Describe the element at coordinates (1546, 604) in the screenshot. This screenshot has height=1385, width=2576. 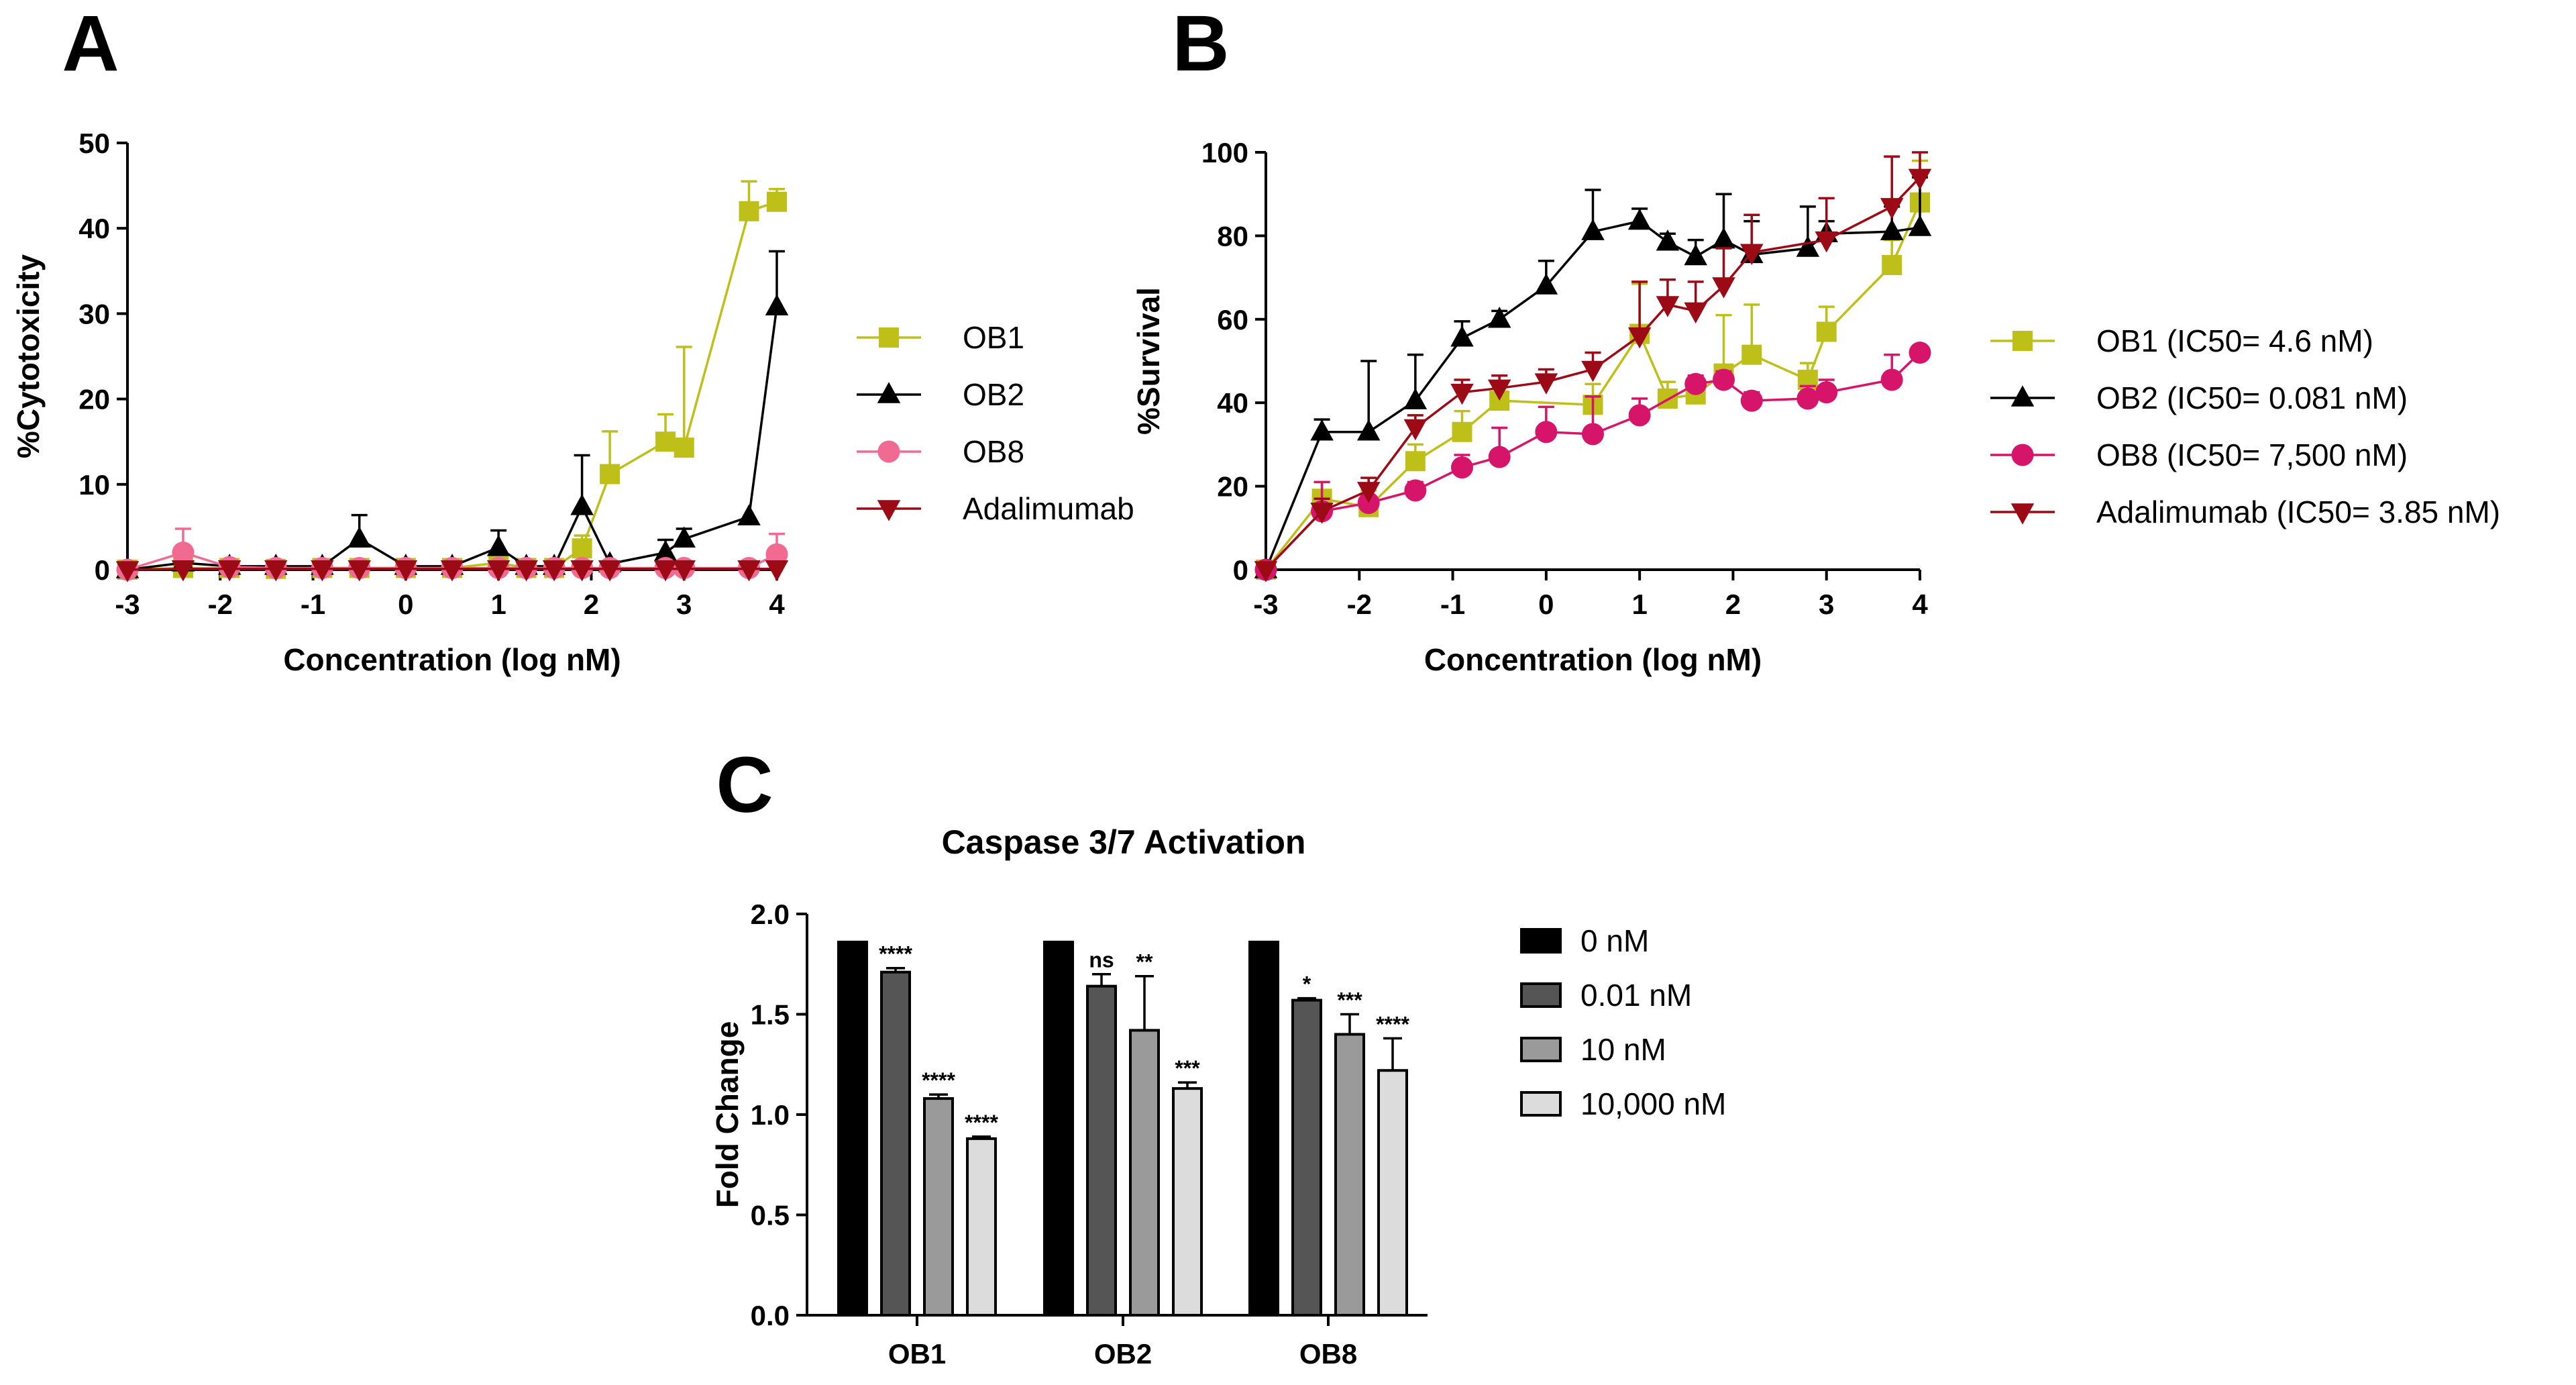
I see `x-tick-label: 0` at that location.